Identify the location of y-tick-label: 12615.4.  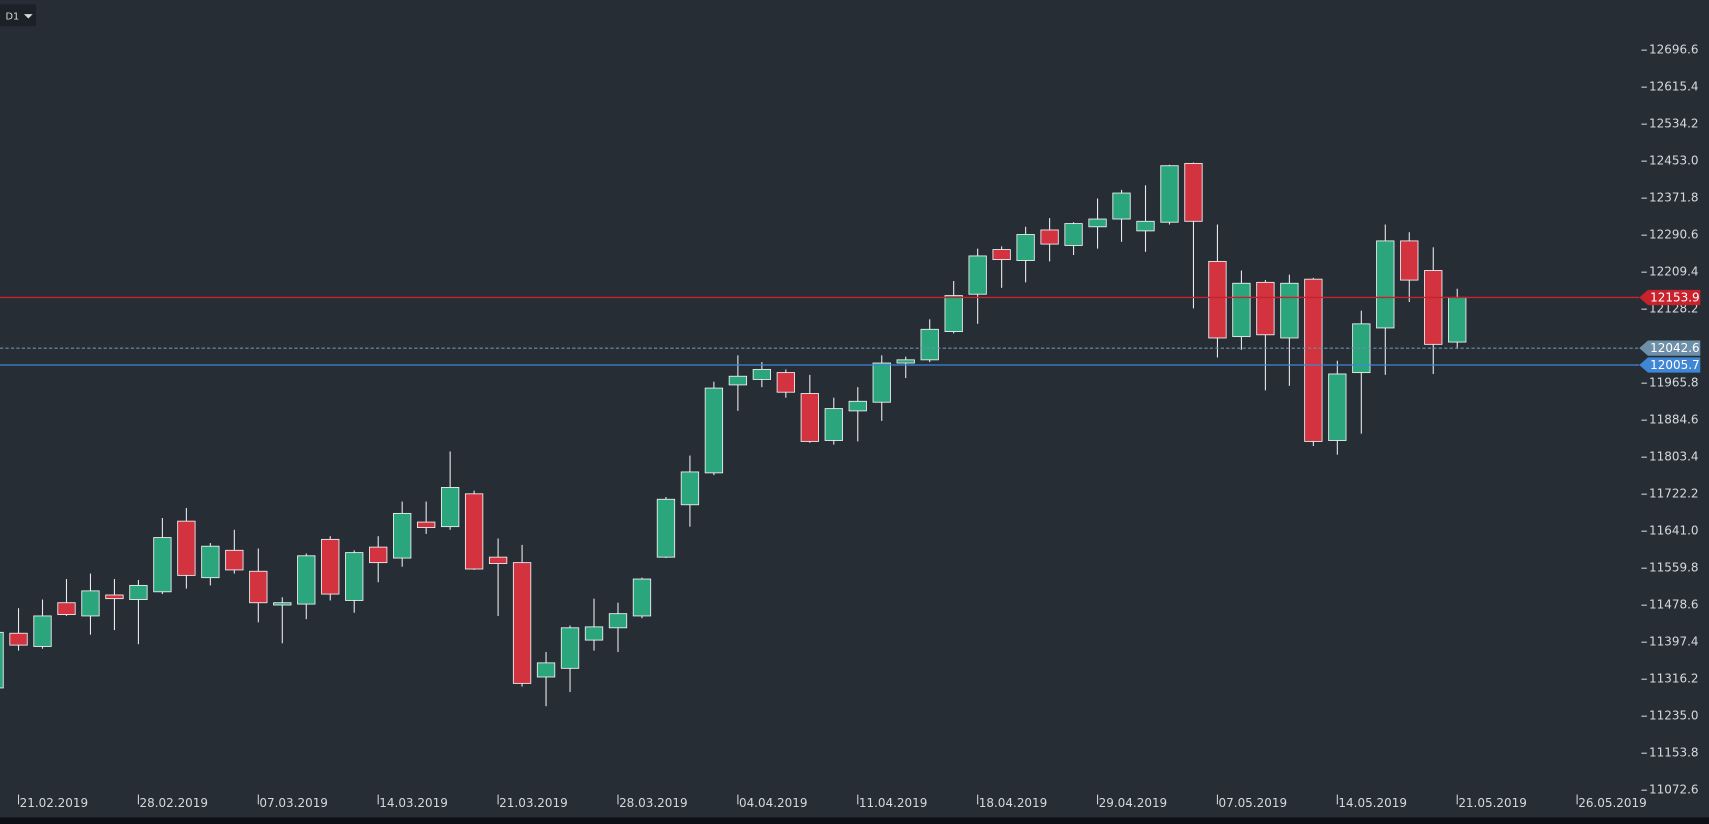
(1674, 87).